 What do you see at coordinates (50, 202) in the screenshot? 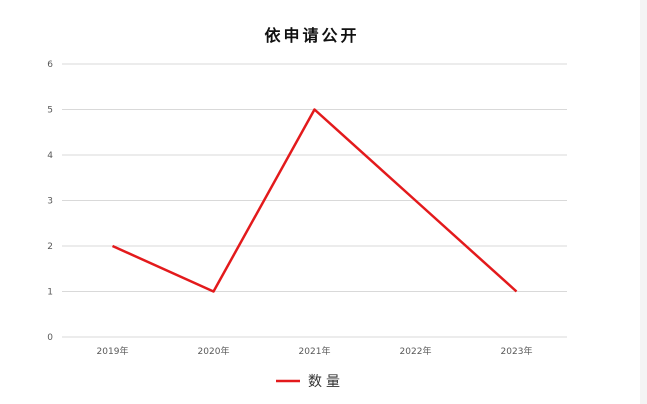
I see `y-tick-label: 3` at bounding box center [50, 202].